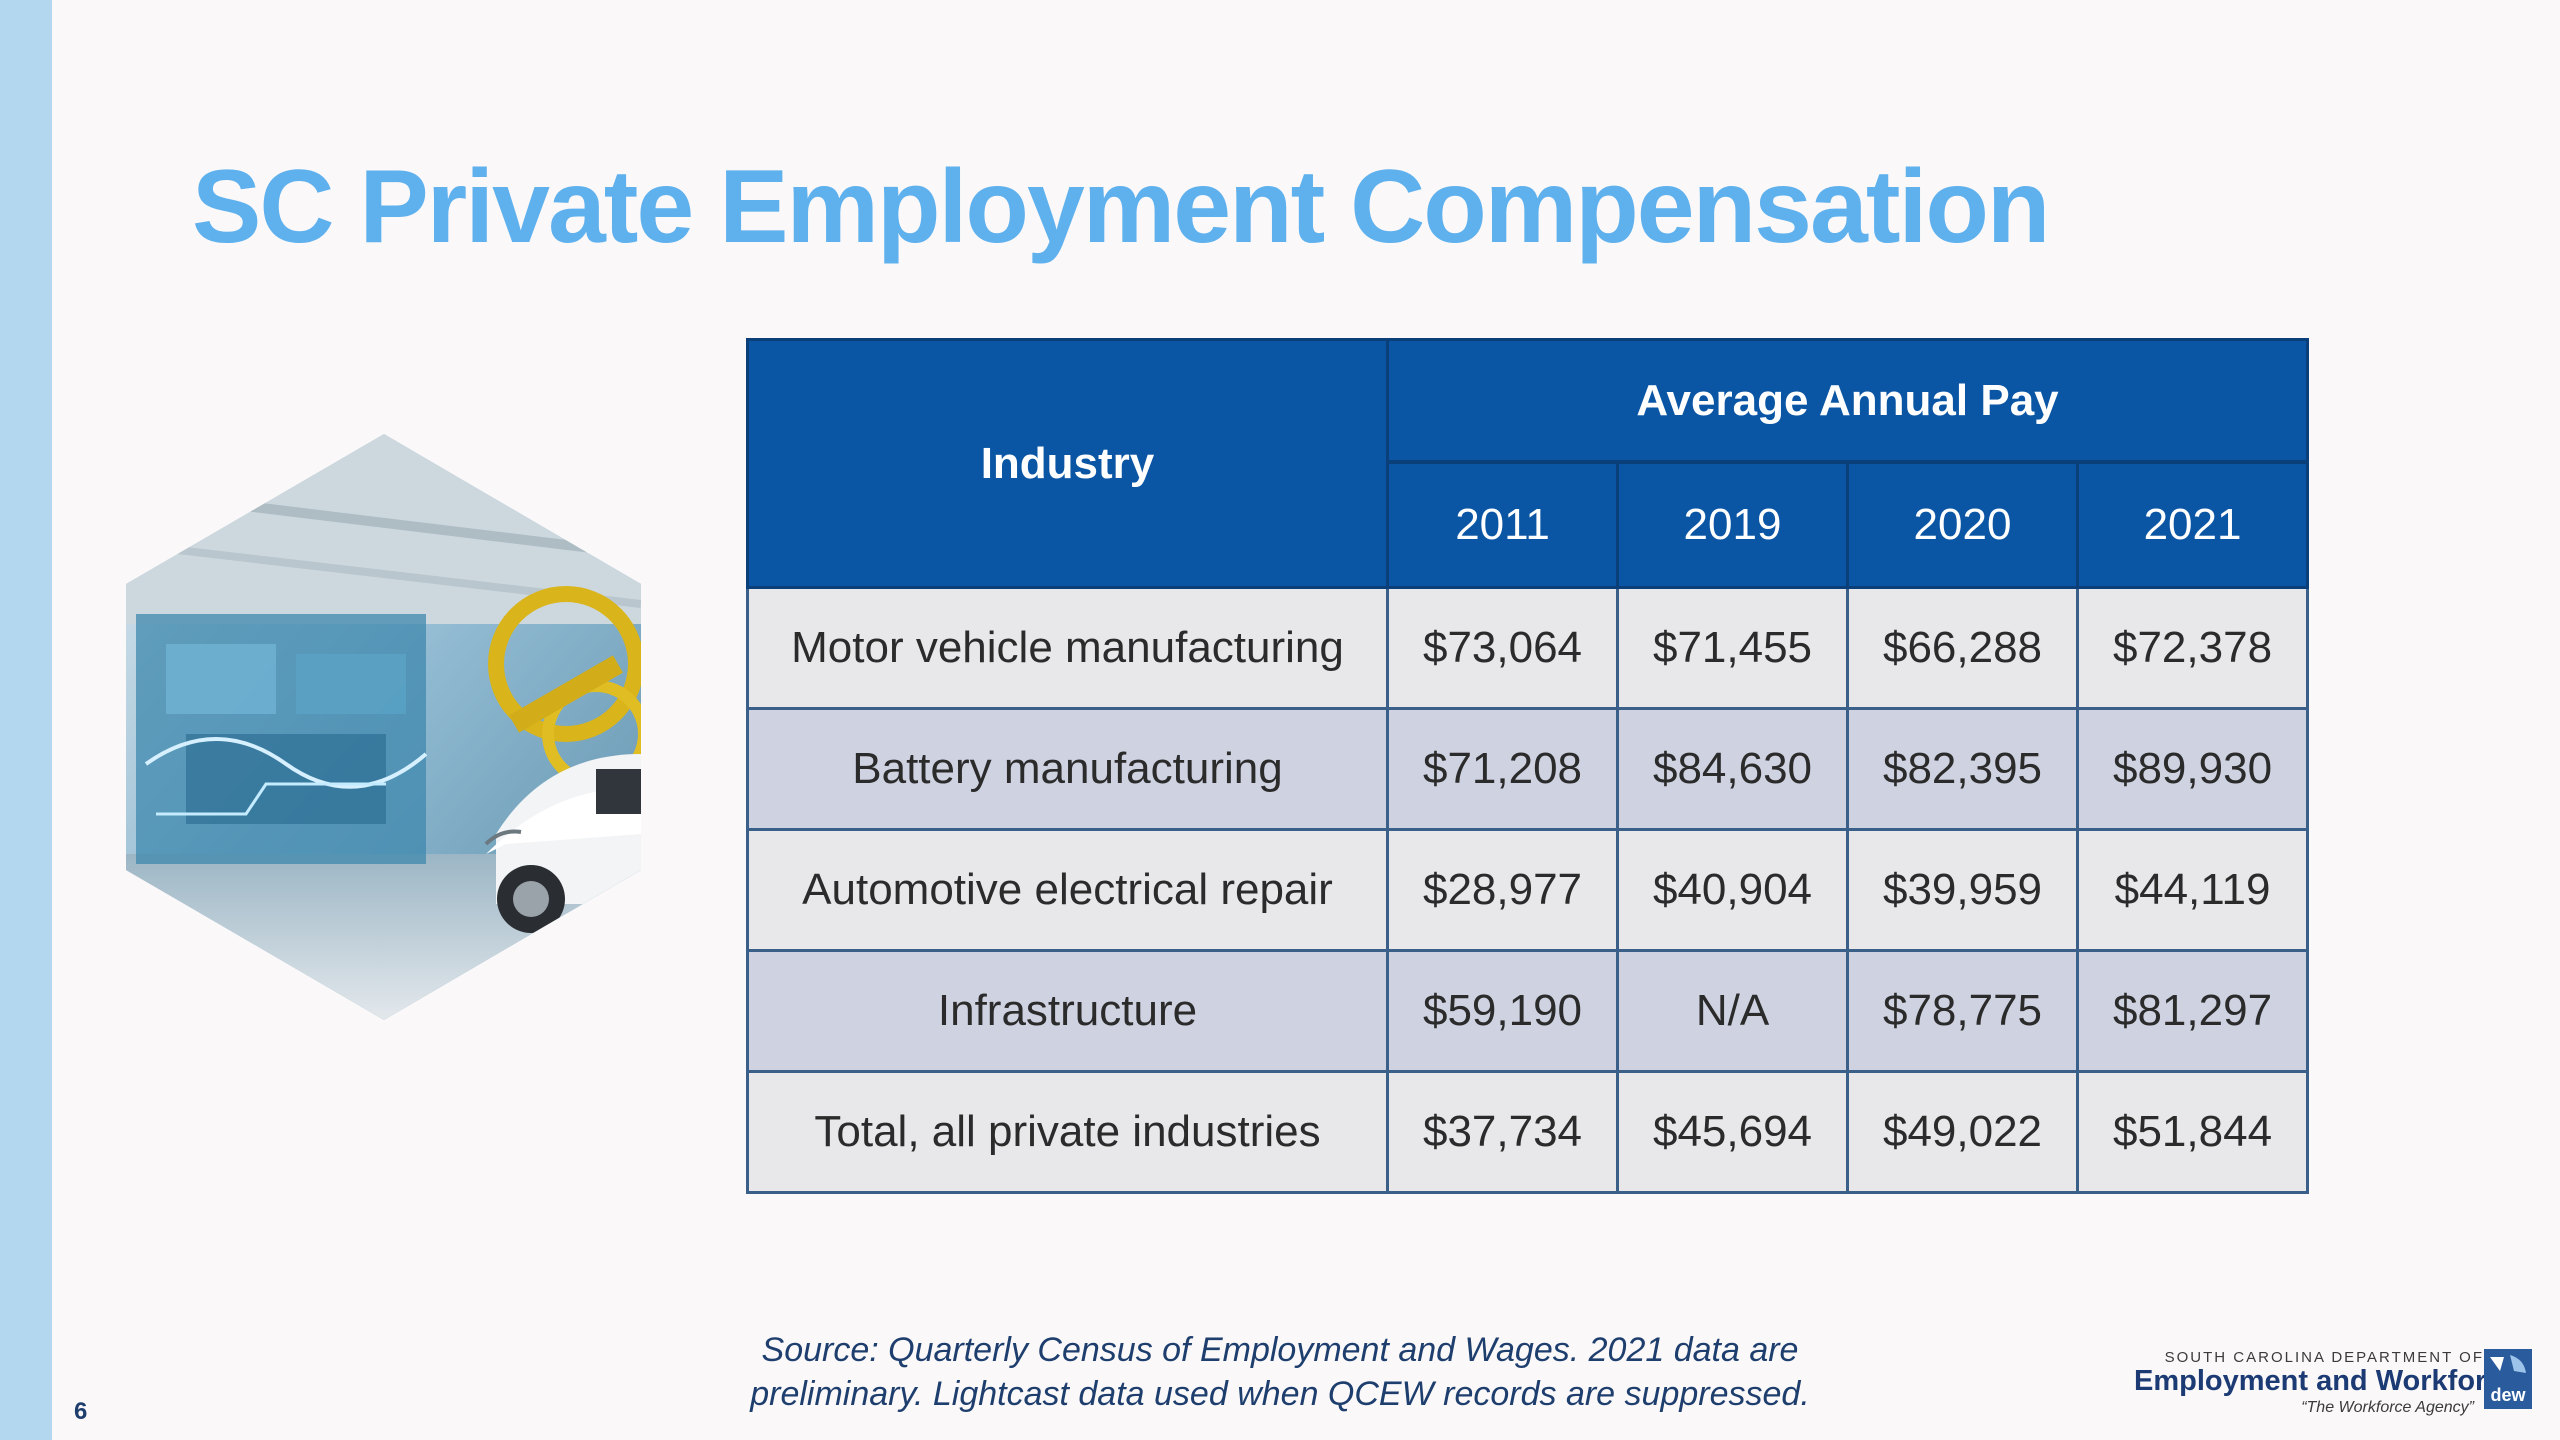 The width and height of the screenshot is (2560, 1440). I want to click on pay-cell: N/A, so click(1732, 1011).